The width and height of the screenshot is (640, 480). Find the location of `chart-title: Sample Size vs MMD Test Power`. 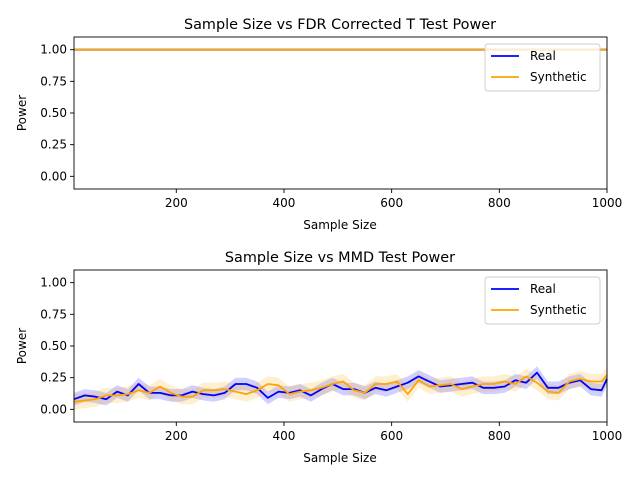

chart-title: Sample Size vs MMD Test Power is located at coordinates (340, 258).